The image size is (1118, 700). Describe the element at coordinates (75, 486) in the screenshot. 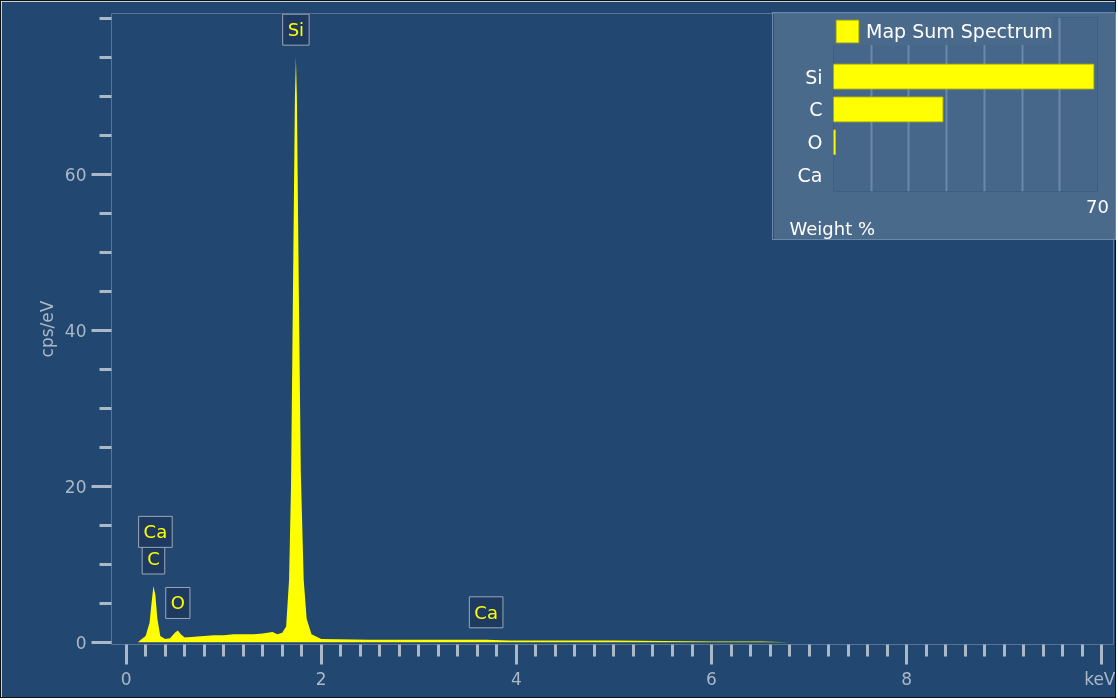

I see `y-tick-label: 20` at that location.